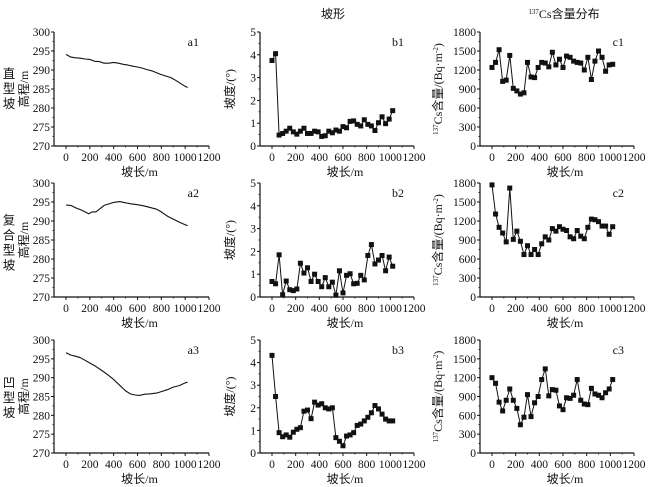  Describe the element at coordinates (253, 207) in the screenshot. I see `y-tick-label: 4` at that location.